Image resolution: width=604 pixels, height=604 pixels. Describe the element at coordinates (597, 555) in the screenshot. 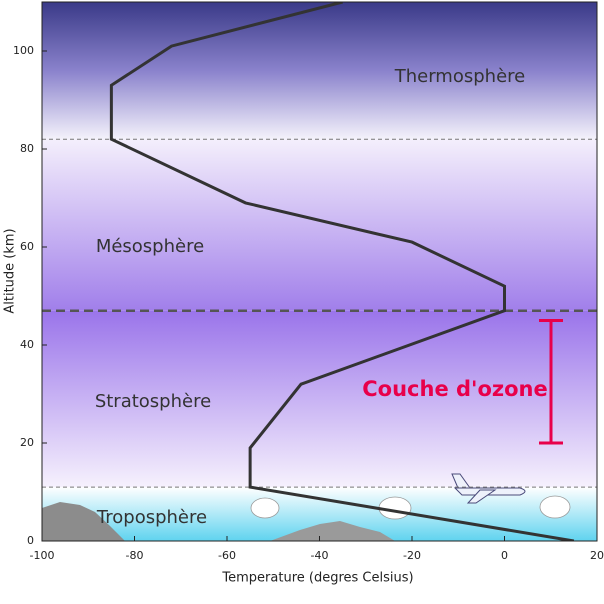

I see `x-tick-label: 20` at that location.